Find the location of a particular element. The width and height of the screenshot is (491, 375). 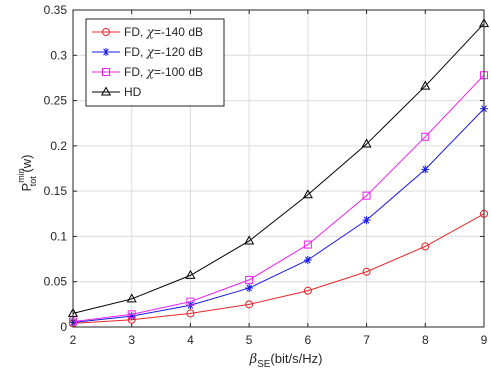

y-axis-label-unit: (w) is located at coordinates (26, 166).